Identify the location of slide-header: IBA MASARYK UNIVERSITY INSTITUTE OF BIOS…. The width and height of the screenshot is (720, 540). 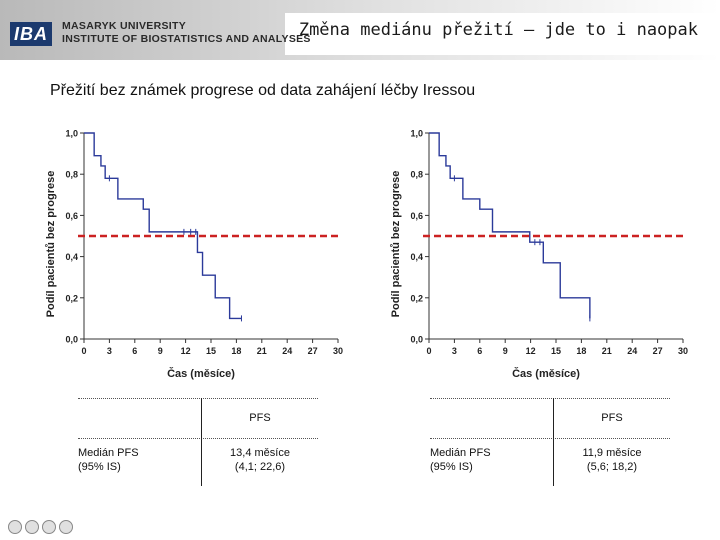
(360, 30).